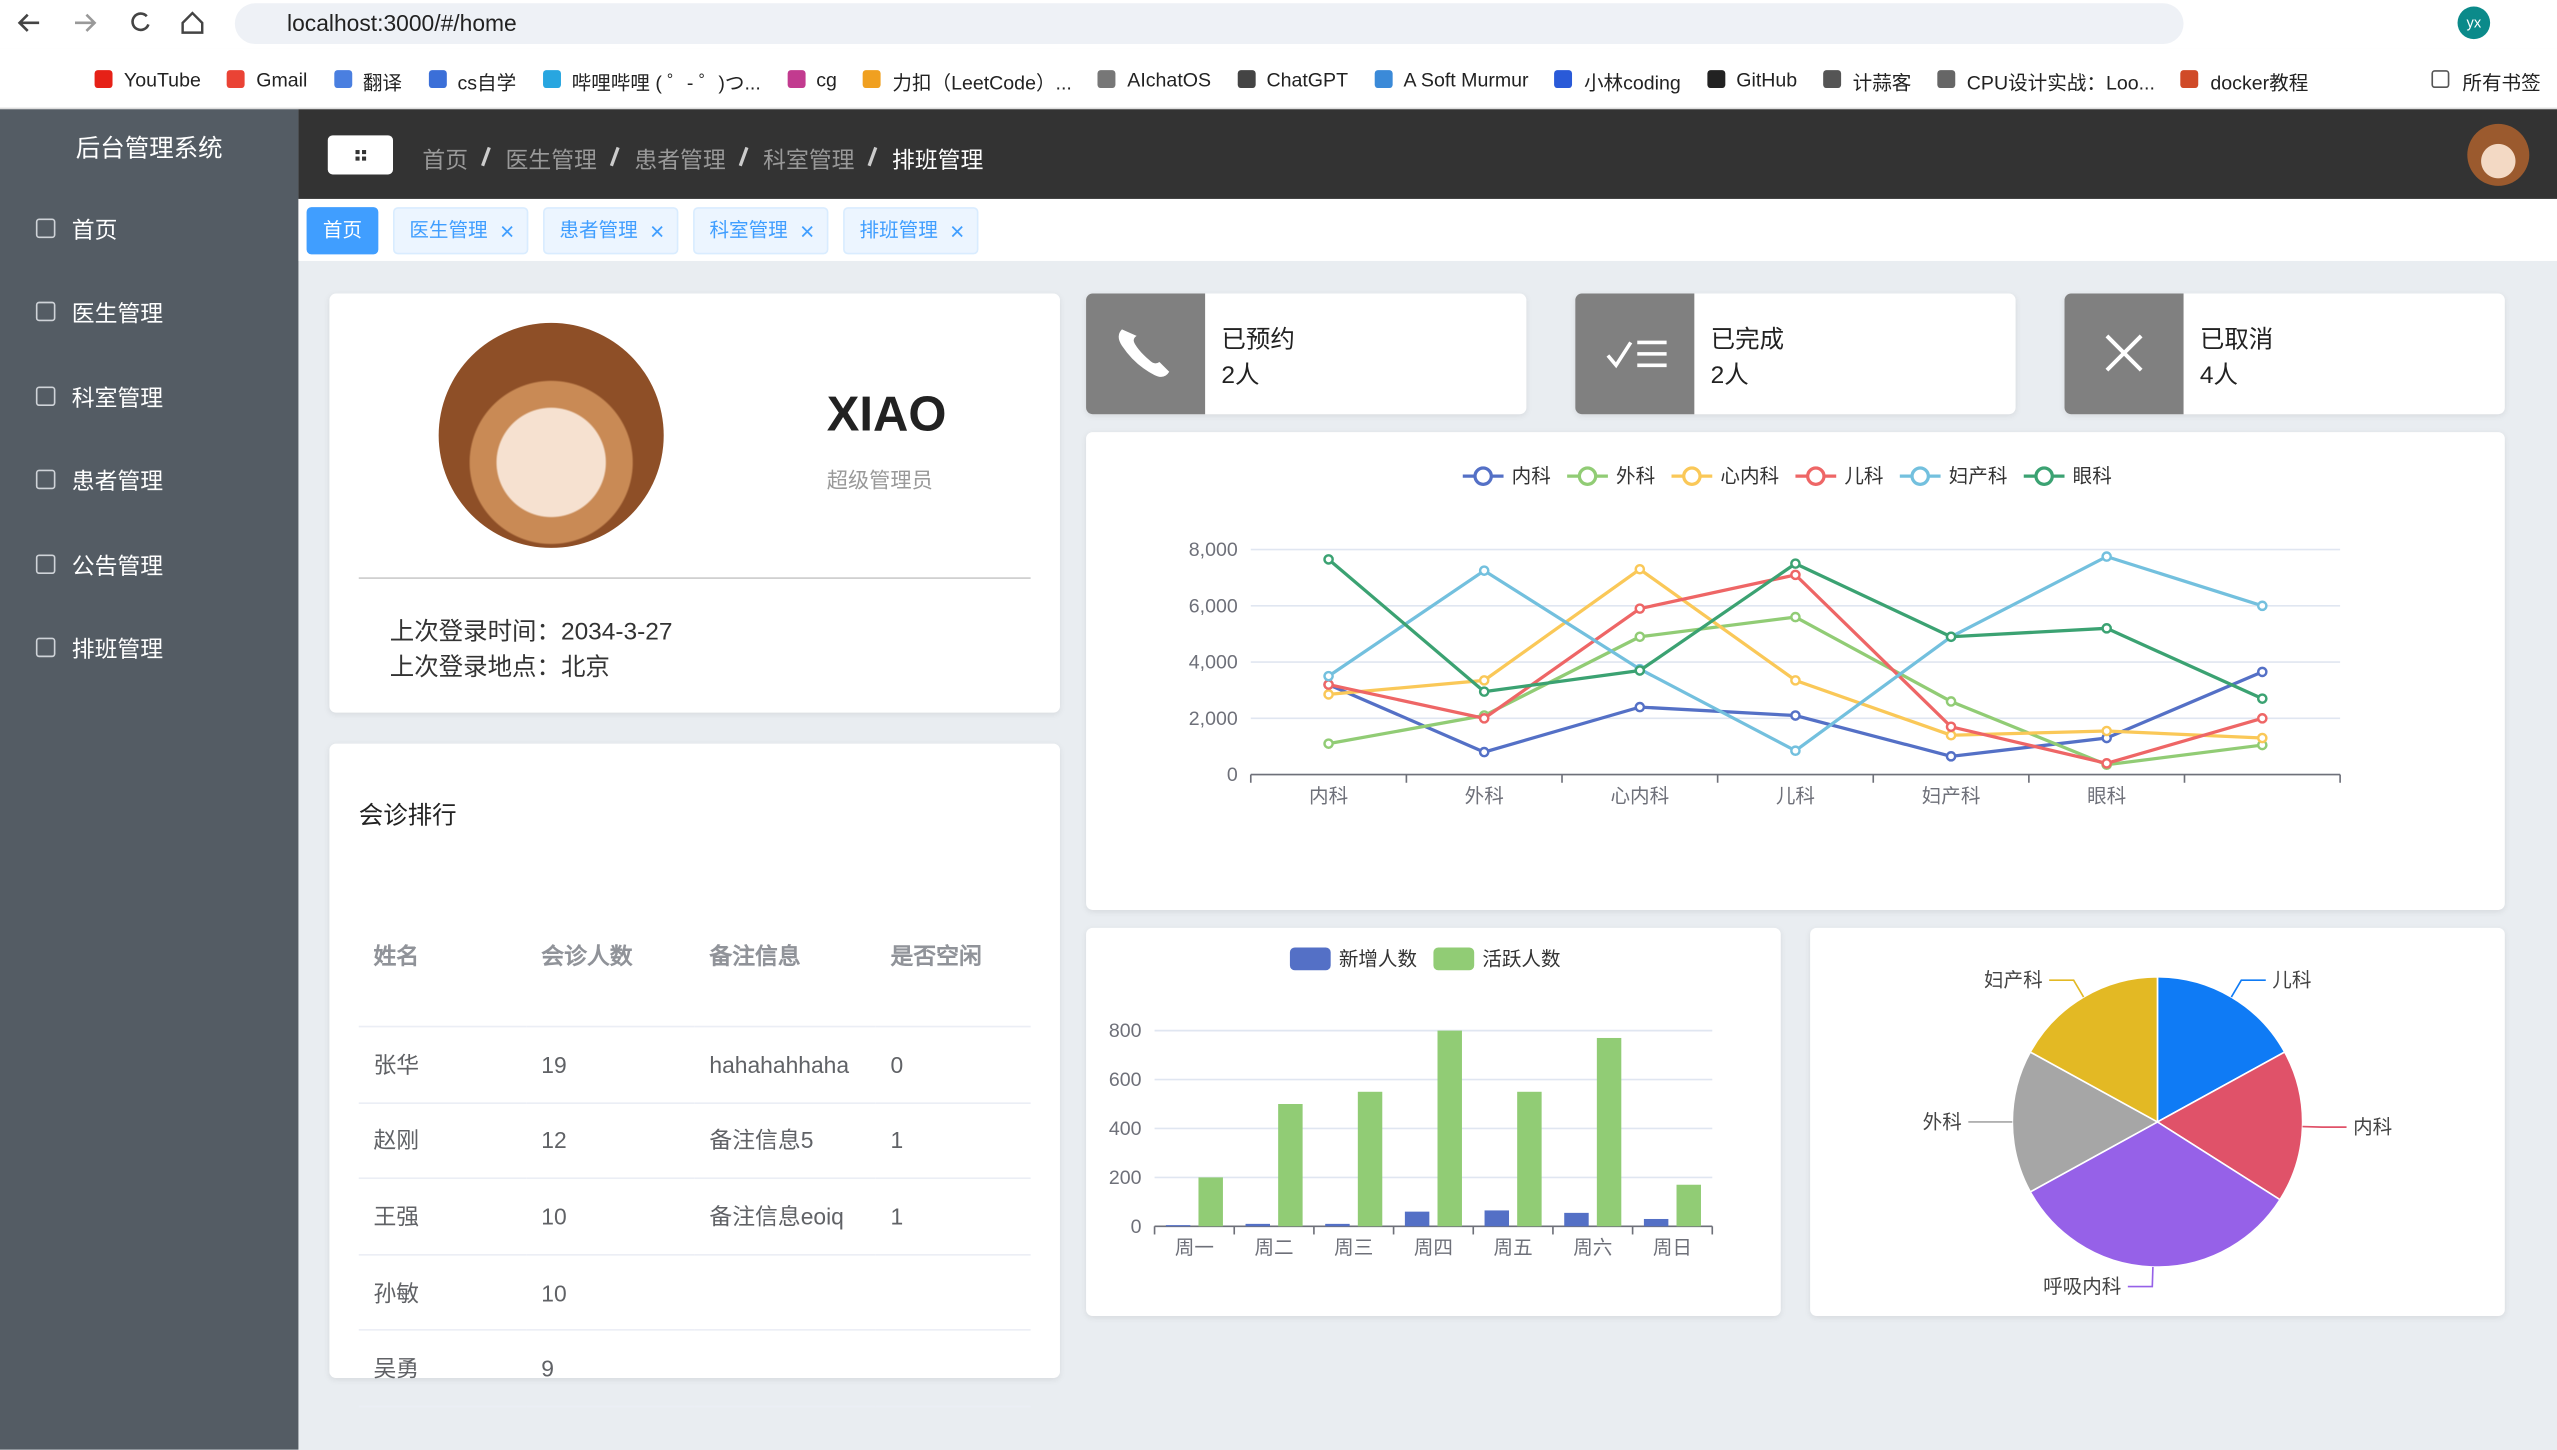 The width and height of the screenshot is (2557, 1450). Describe the element at coordinates (826, 80) in the screenshot. I see `bookmark: cg` at that location.